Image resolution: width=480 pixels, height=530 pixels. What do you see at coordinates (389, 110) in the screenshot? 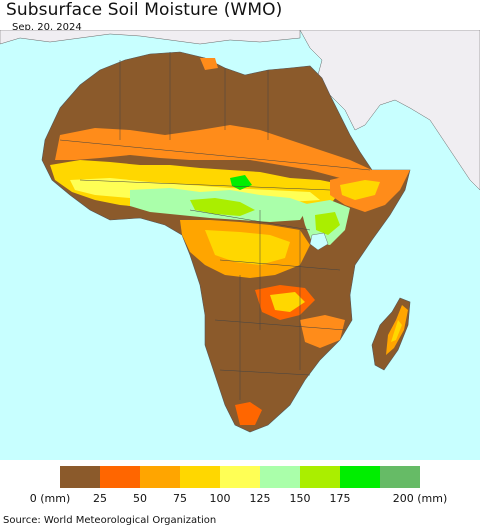
I see `middle-east-landmass` at bounding box center [389, 110].